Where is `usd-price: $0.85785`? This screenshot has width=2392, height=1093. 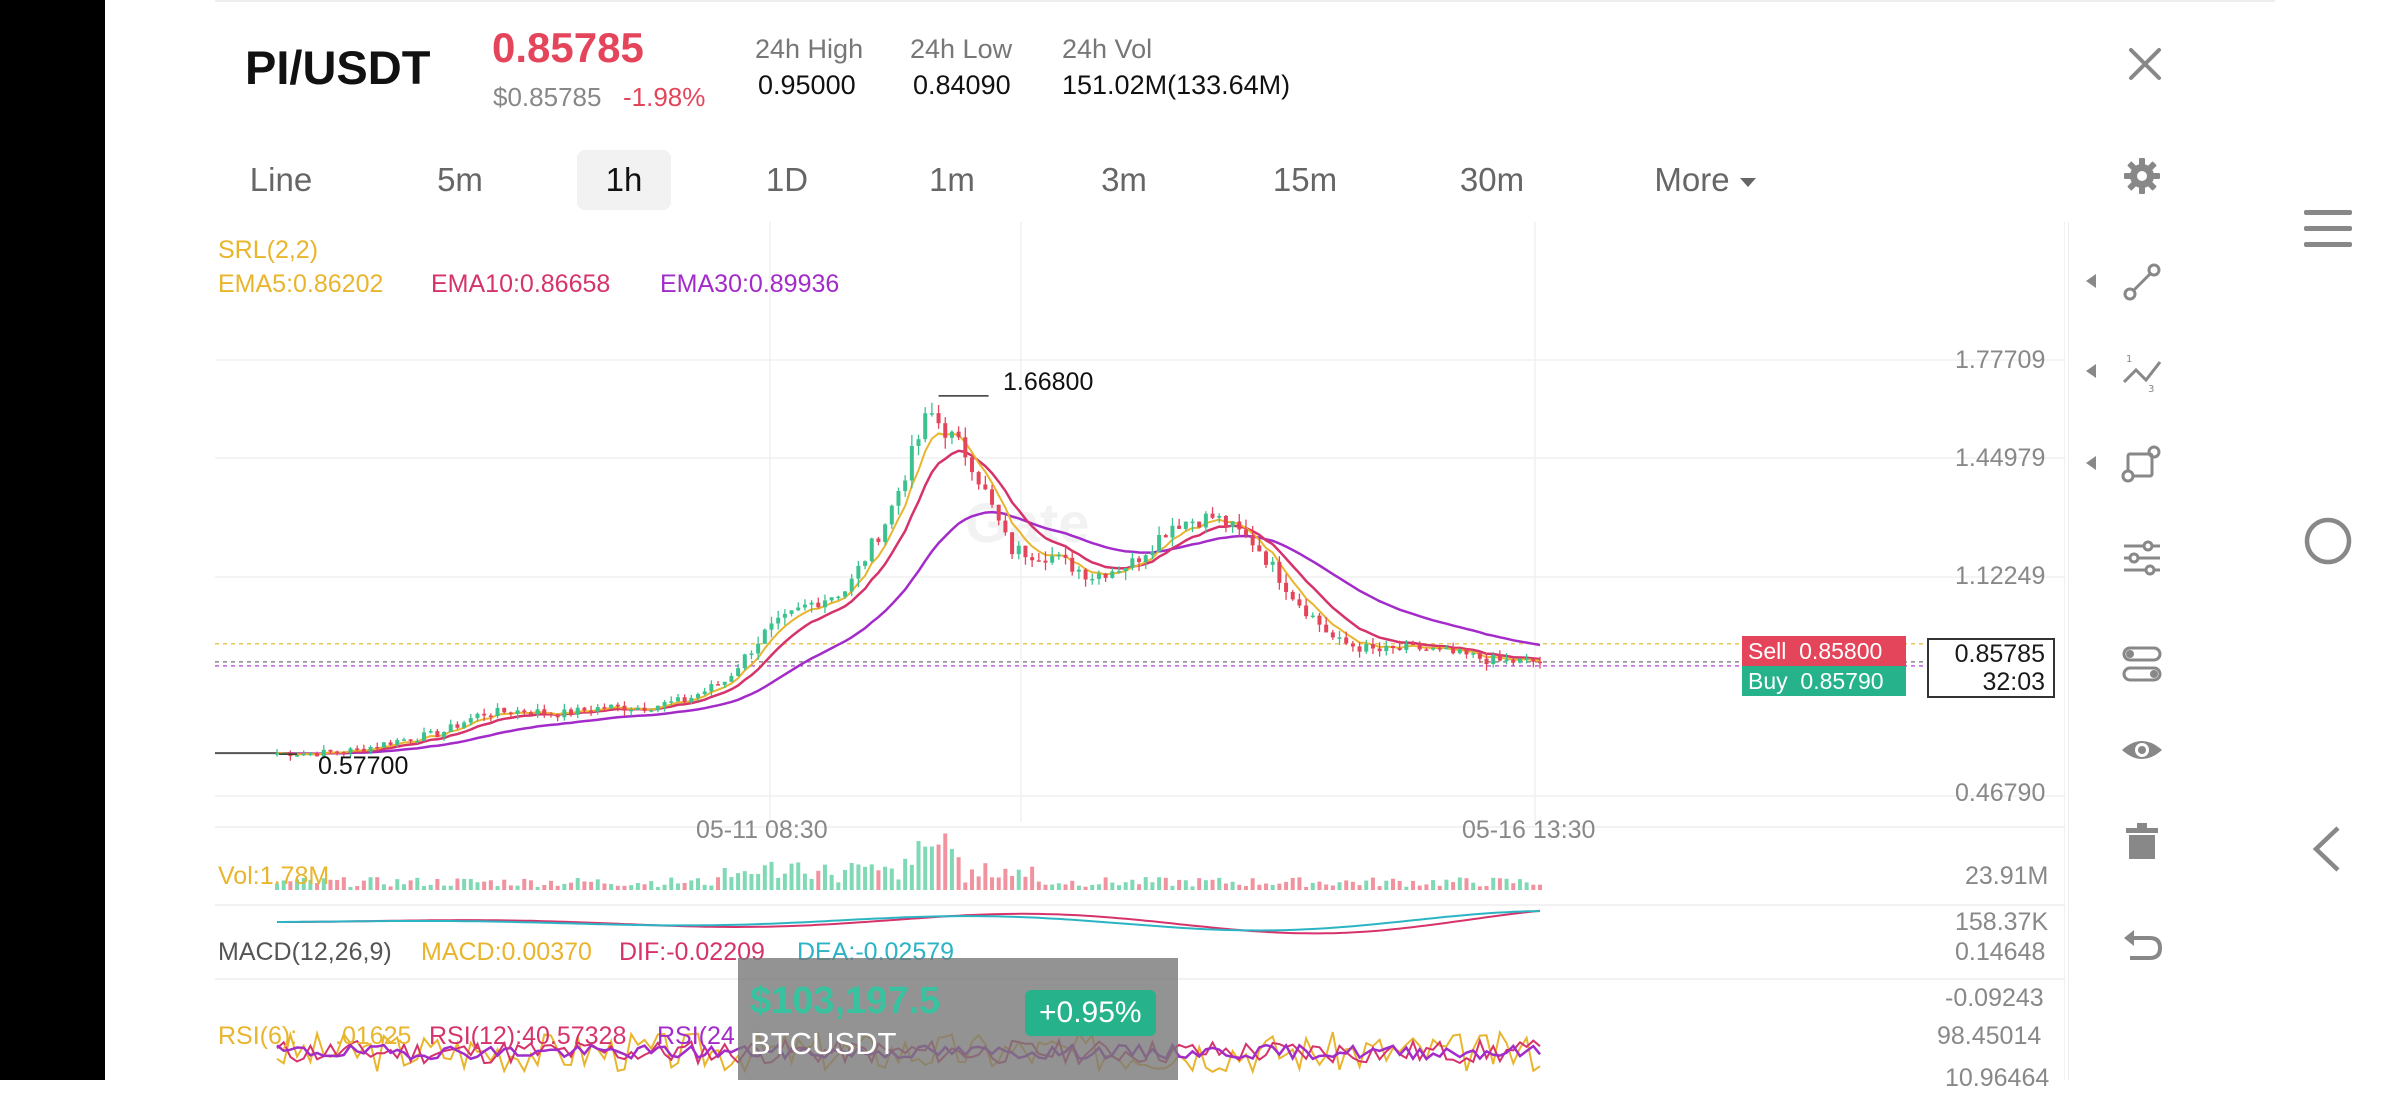
usd-price: $0.85785 is located at coordinates (547, 97).